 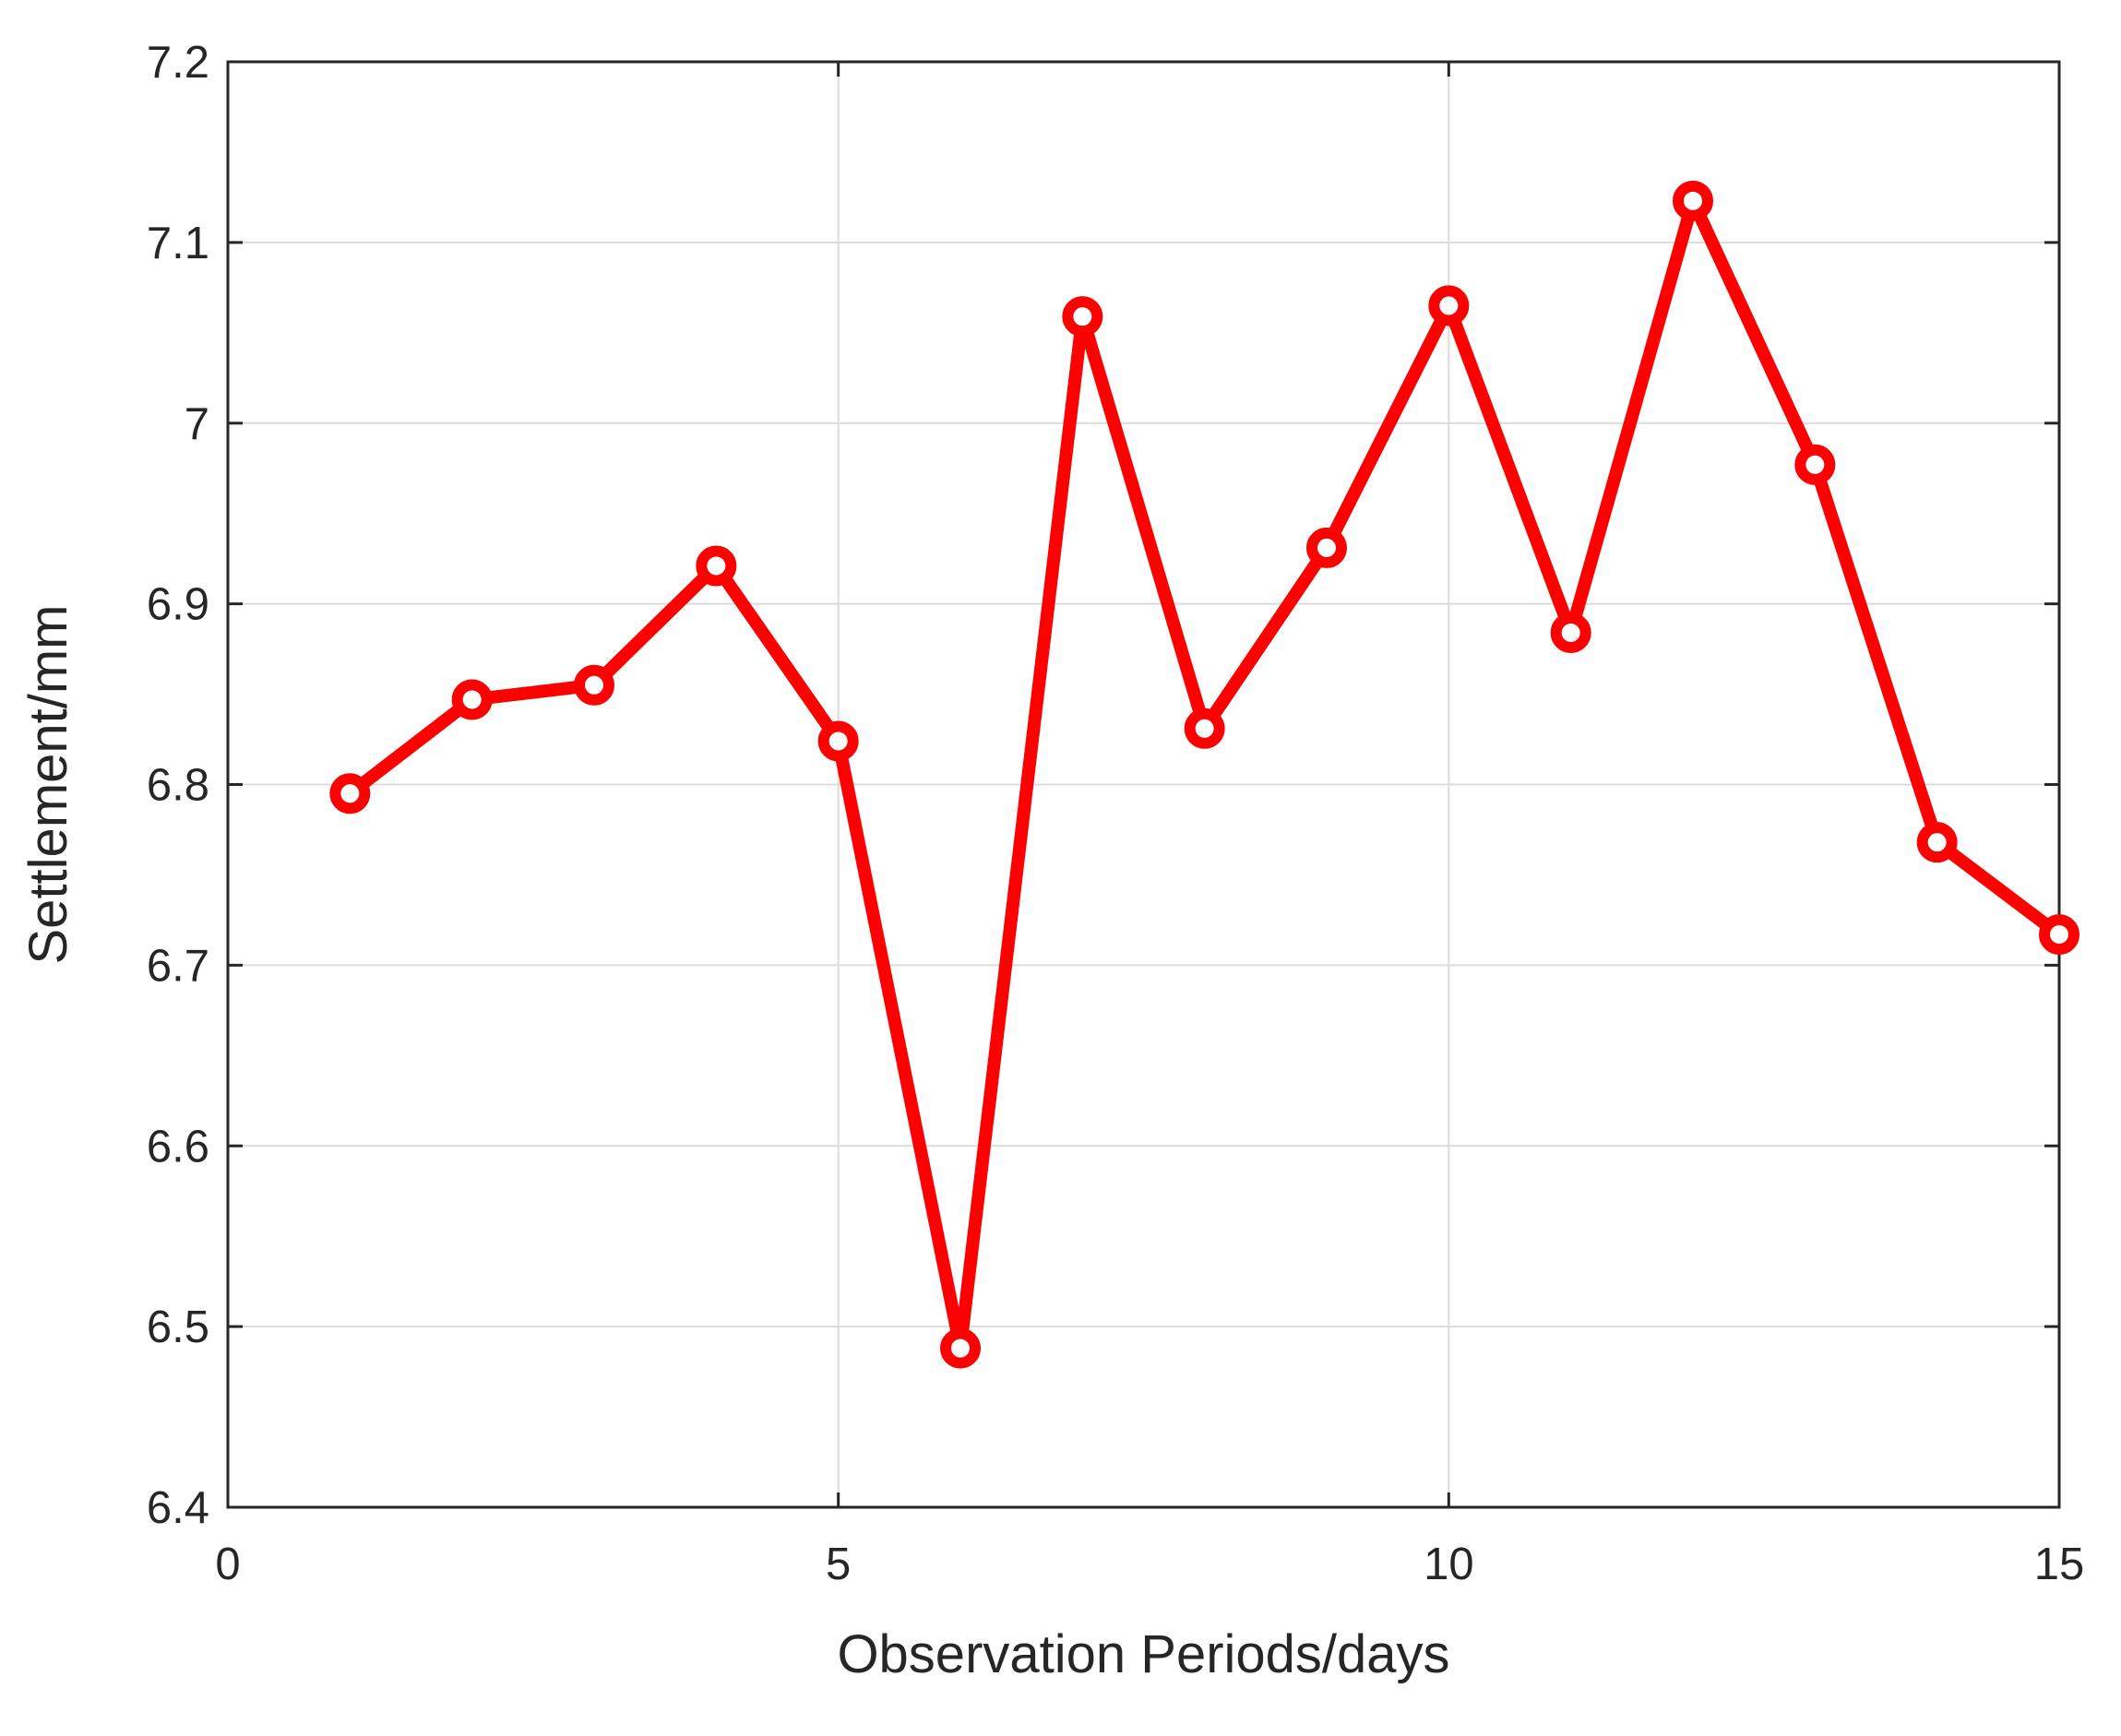 I want to click on y-tick-label: 7, so click(x=197, y=424).